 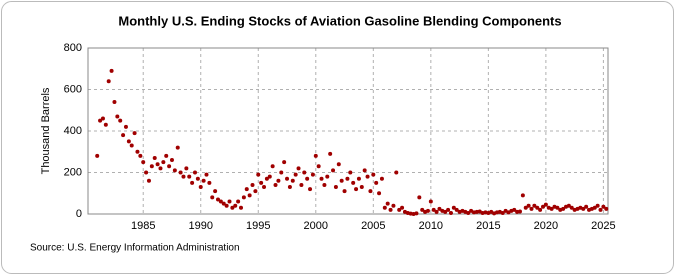 What do you see at coordinates (143, 226) in the screenshot?
I see `x-tick-label: 1985` at bounding box center [143, 226].